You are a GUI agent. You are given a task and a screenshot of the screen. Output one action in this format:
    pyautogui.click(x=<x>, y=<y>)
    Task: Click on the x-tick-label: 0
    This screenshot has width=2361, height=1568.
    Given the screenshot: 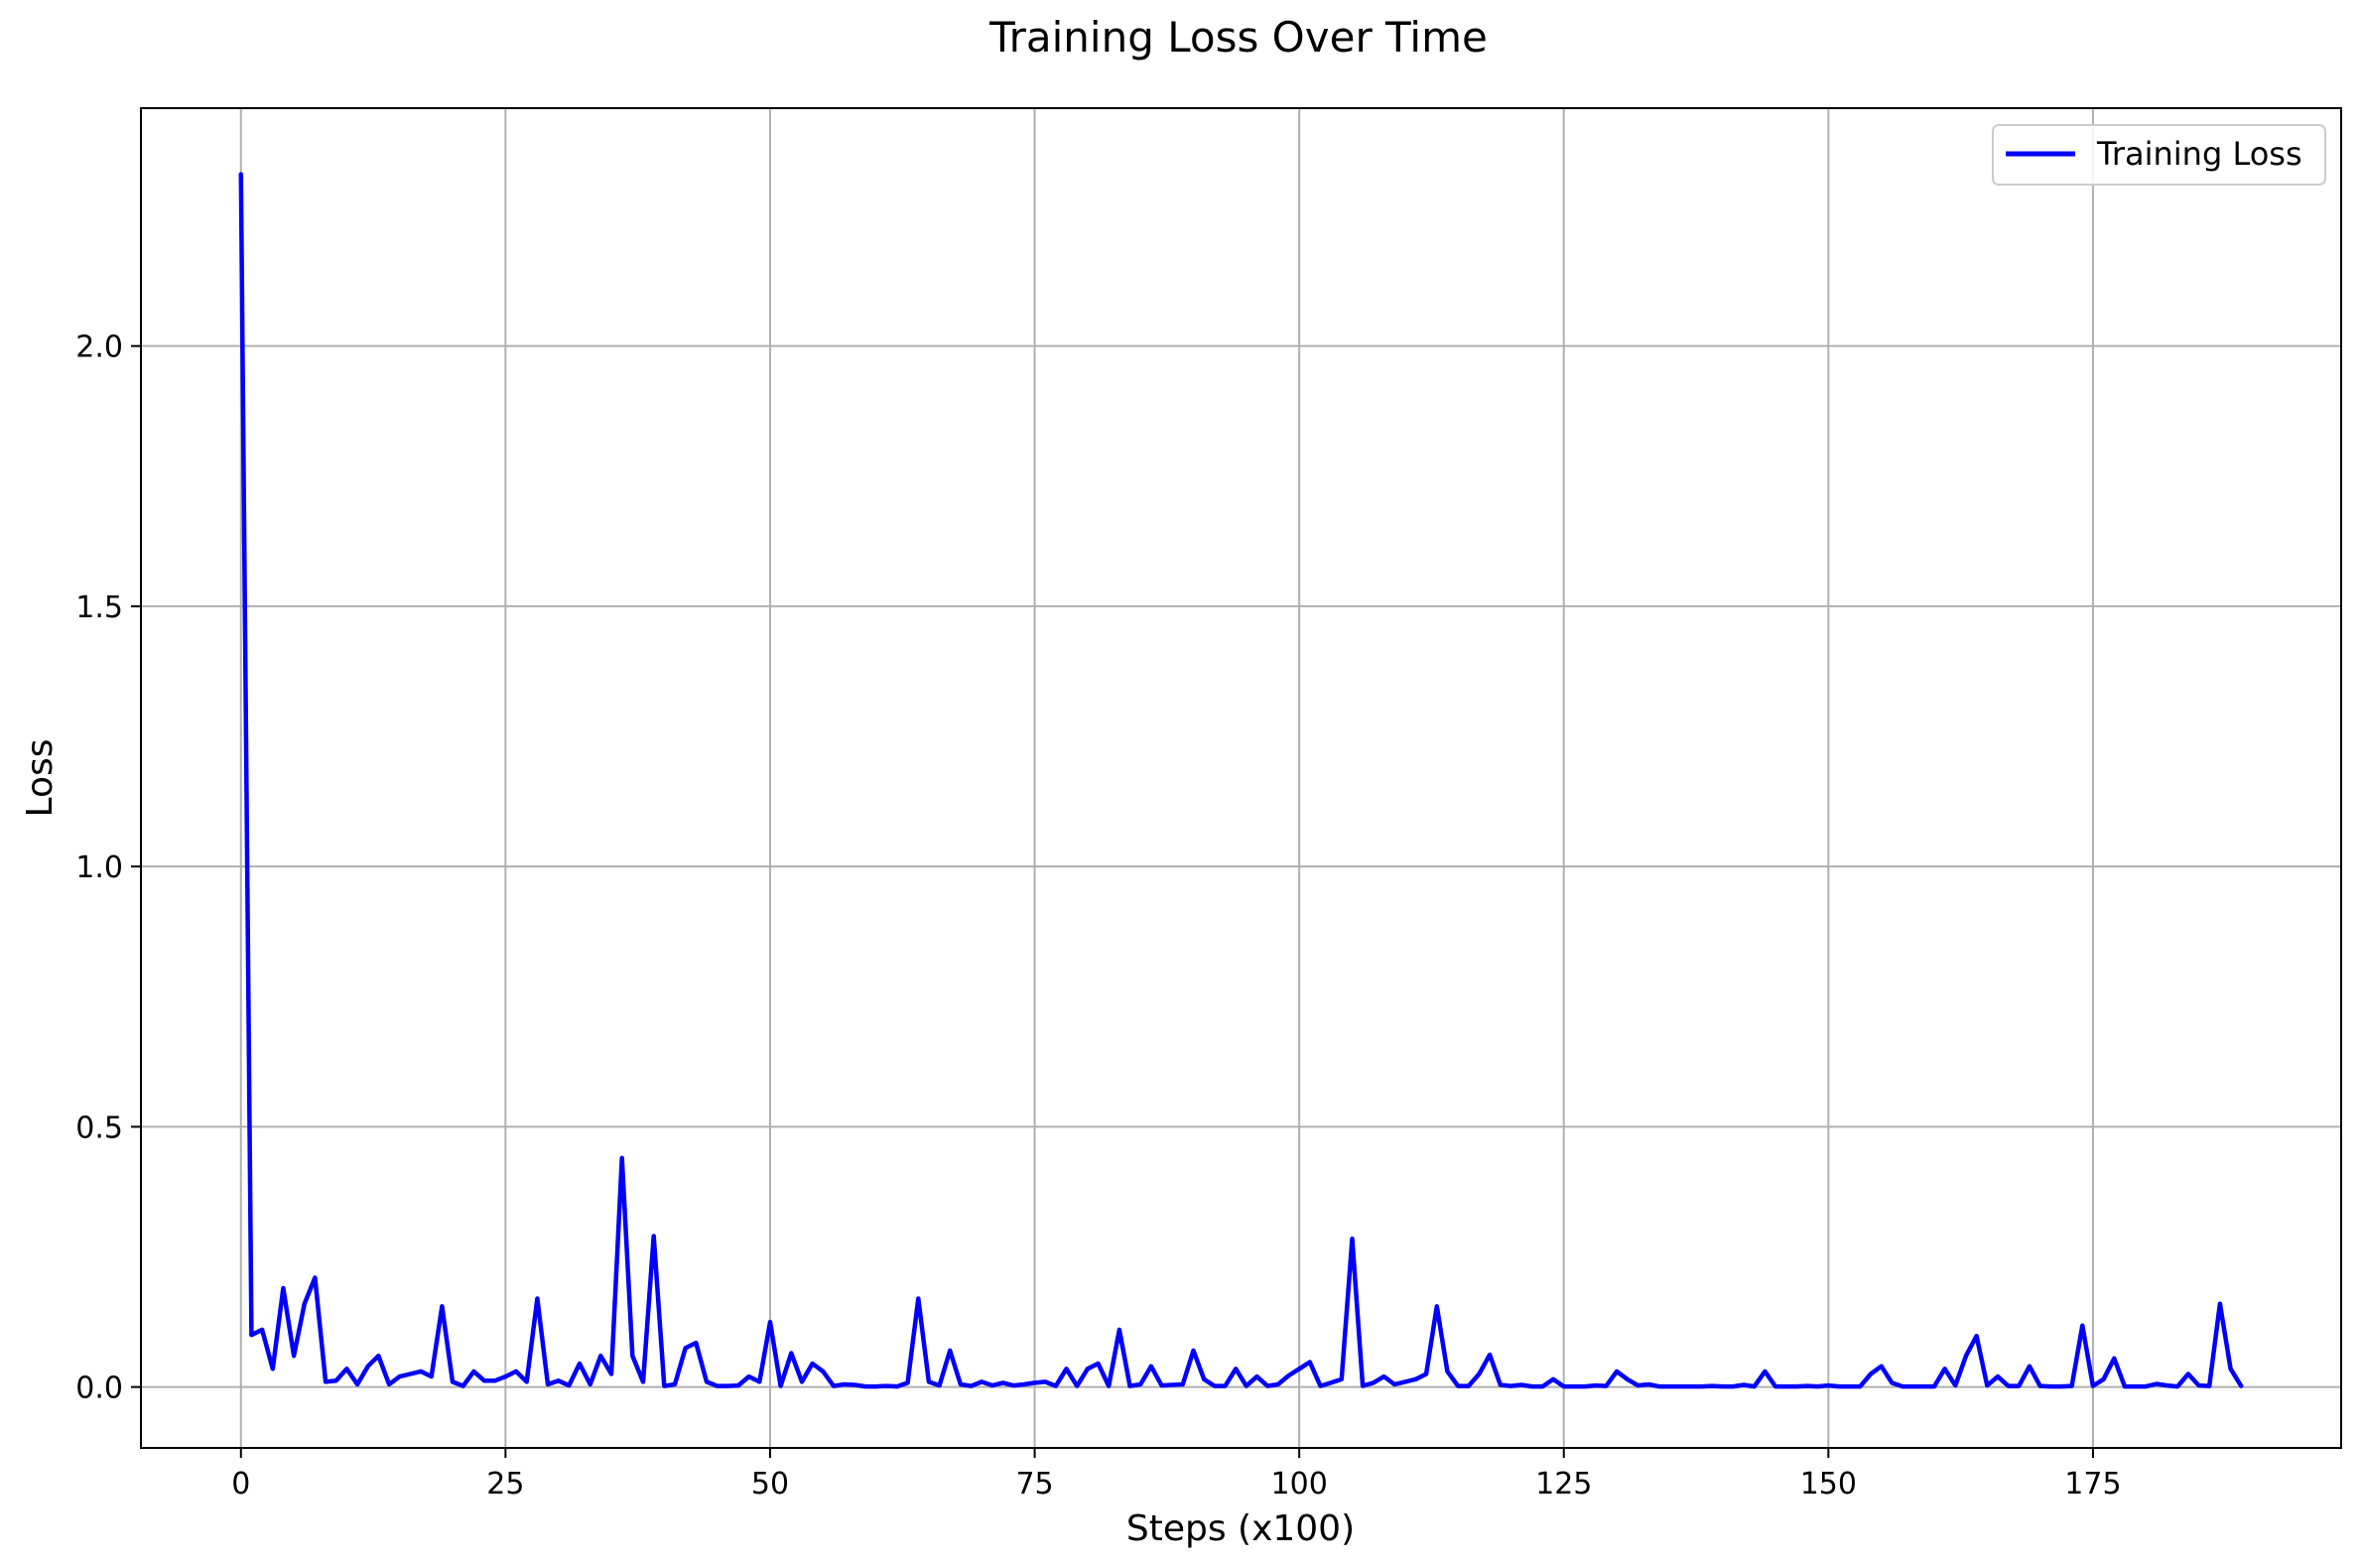 What is the action you would take?
    pyautogui.click(x=241, y=1484)
    